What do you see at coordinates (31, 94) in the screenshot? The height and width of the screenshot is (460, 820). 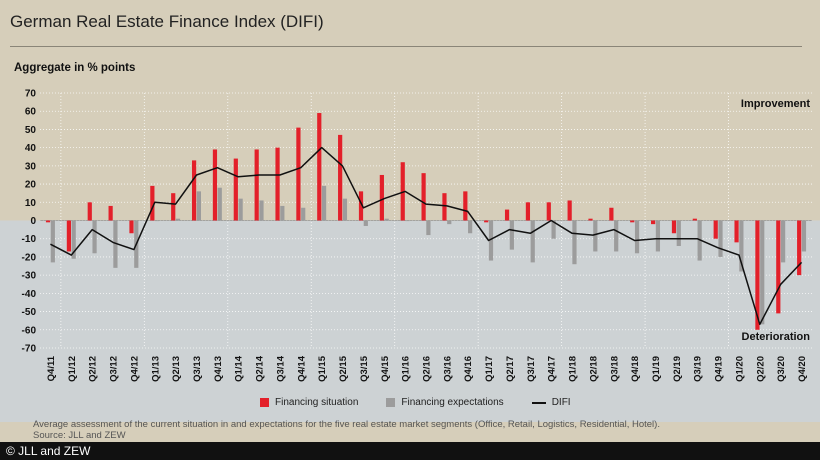 I see `y-tick-label: 70` at bounding box center [31, 94].